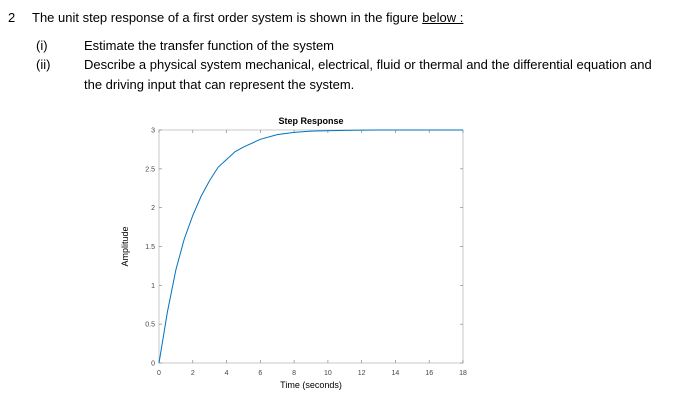  What do you see at coordinates (396, 373) in the screenshot?
I see `x-tick-label: 14` at bounding box center [396, 373].